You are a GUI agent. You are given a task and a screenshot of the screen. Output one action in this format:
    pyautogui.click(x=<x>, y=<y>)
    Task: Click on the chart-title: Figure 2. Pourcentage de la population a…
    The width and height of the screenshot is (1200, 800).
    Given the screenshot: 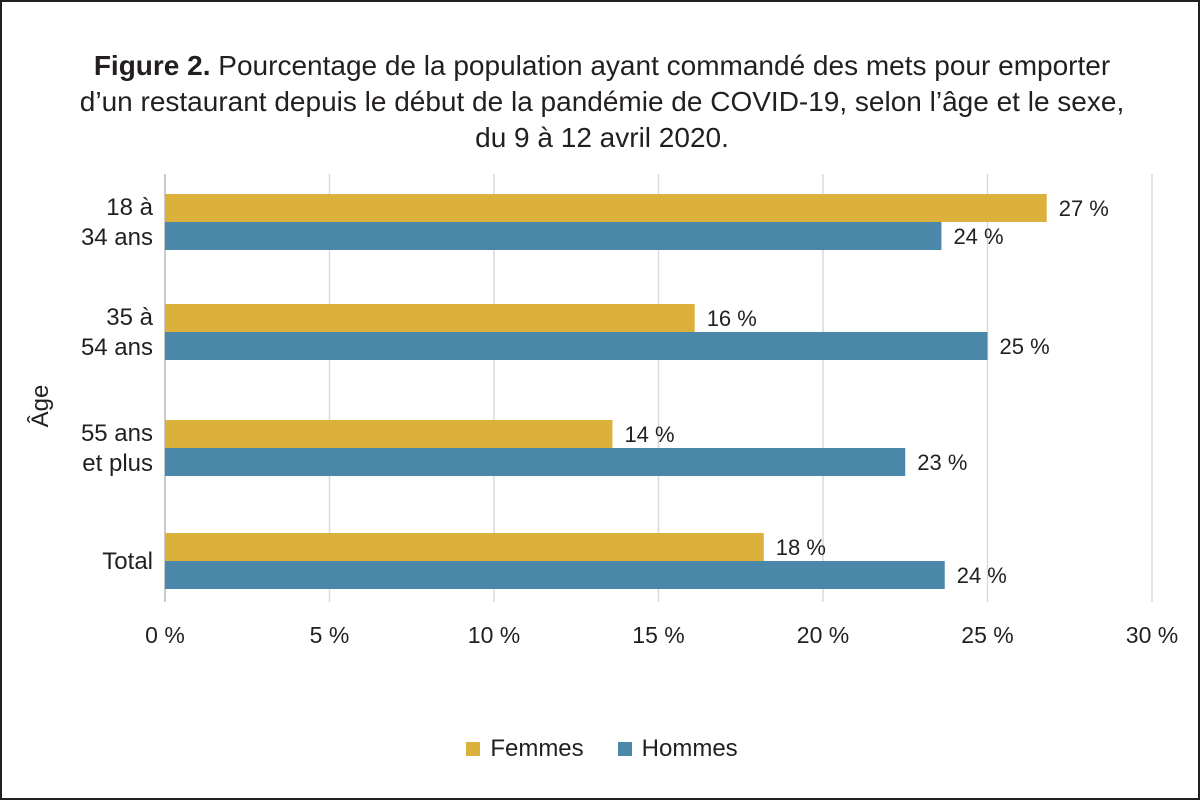 What is the action you would take?
    pyautogui.click(x=602, y=102)
    